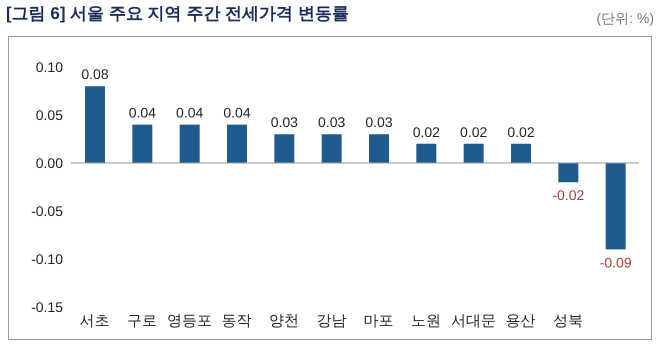 The height and width of the screenshot is (344, 658). Describe the element at coordinates (50, 162) in the screenshot. I see `y-tick-label: 0.00` at that location.